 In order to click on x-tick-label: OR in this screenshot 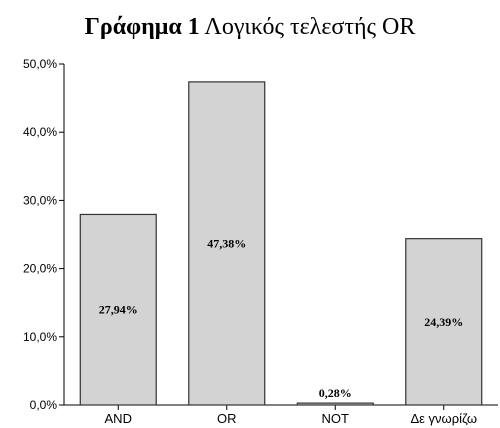, I will do `click(227, 418)`.